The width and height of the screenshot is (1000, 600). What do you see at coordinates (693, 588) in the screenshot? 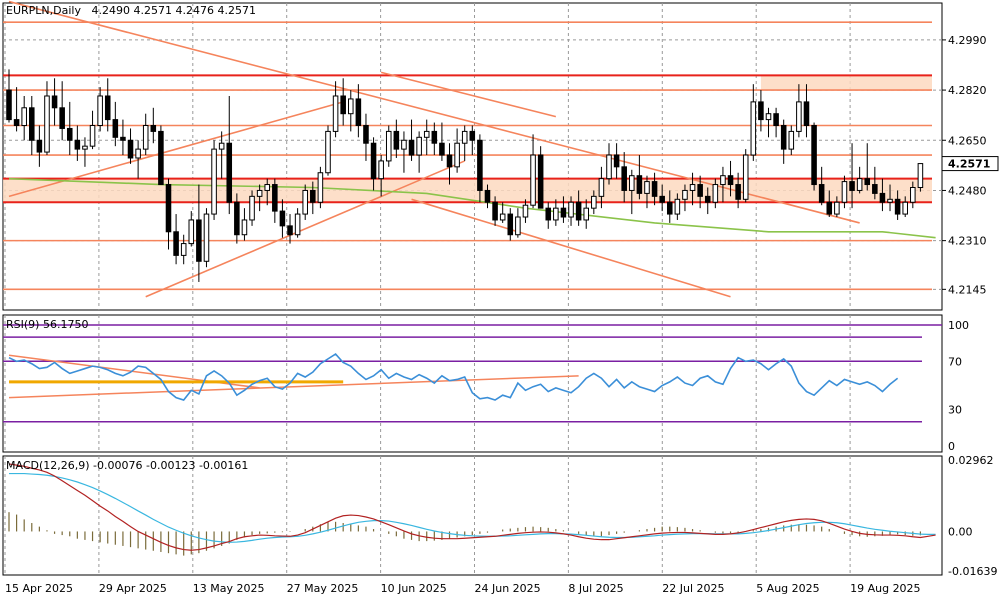
I see `date-tick-label: 22 Jul 2025` at bounding box center [693, 588].